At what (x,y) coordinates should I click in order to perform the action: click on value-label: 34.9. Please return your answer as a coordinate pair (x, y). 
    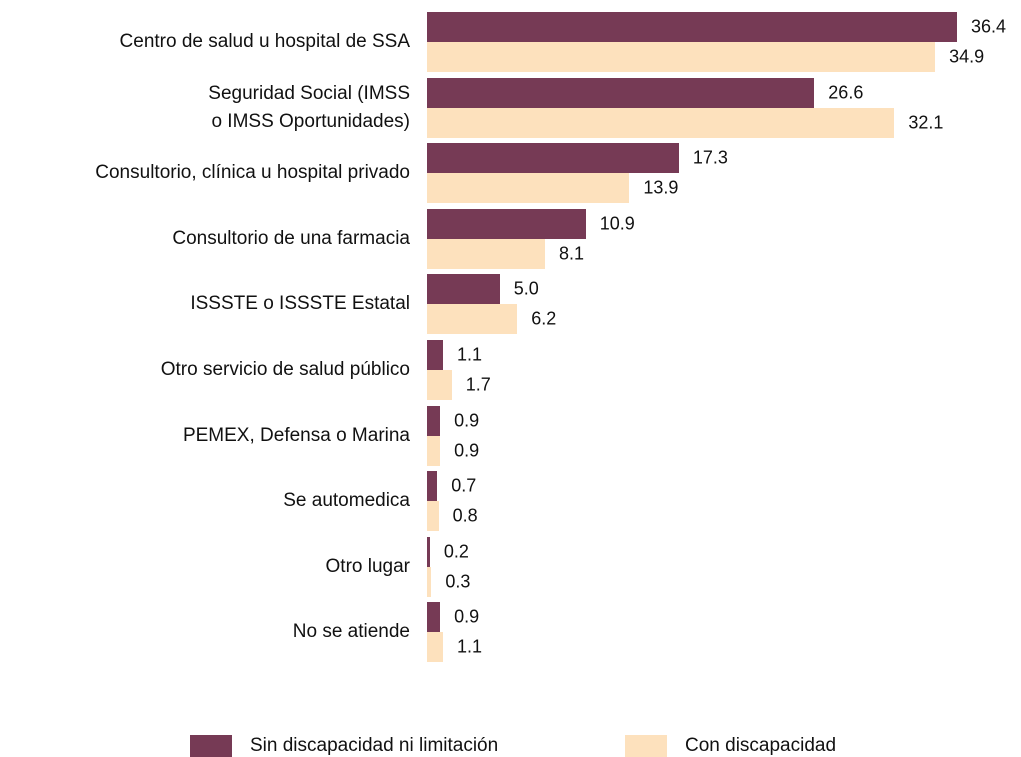
    Looking at the image, I should click on (967, 56).